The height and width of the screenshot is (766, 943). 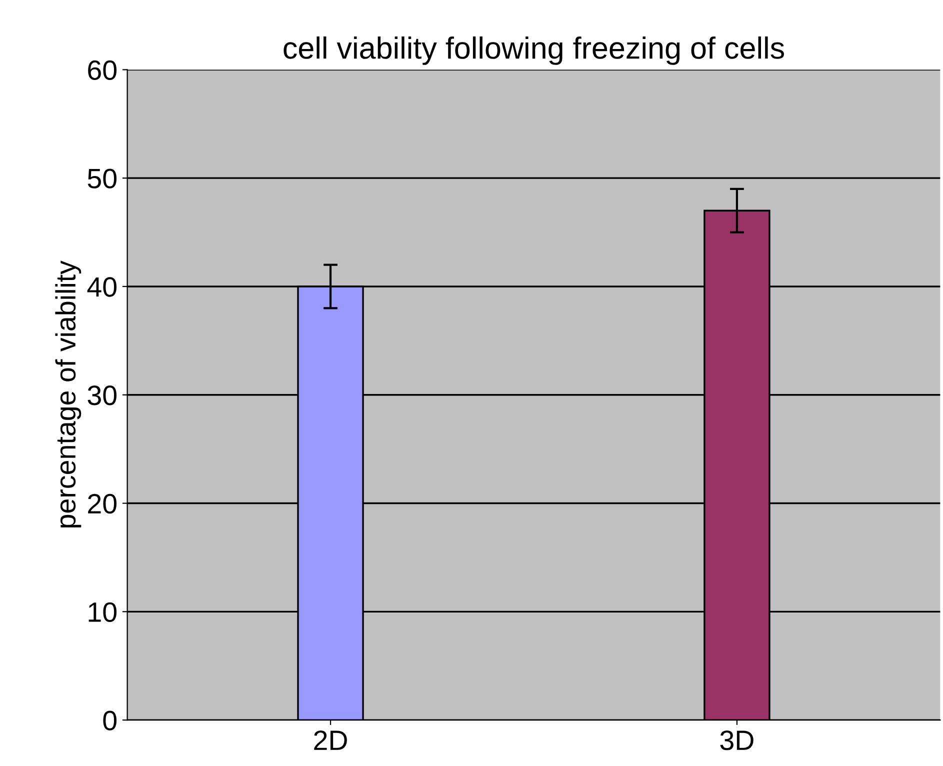 What do you see at coordinates (68, 394) in the screenshot?
I see `y-axis-title: percentage of viability` at bounding box center [68, 394].